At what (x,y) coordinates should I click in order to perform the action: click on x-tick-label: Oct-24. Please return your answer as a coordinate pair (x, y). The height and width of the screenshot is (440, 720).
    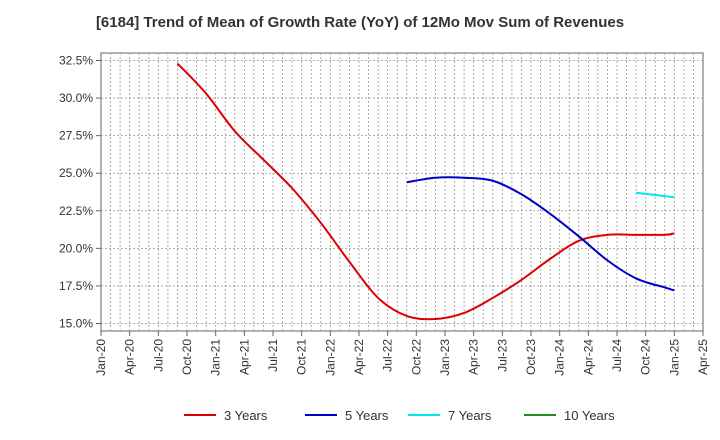
    Looking at the image, I should click on (646, 357).